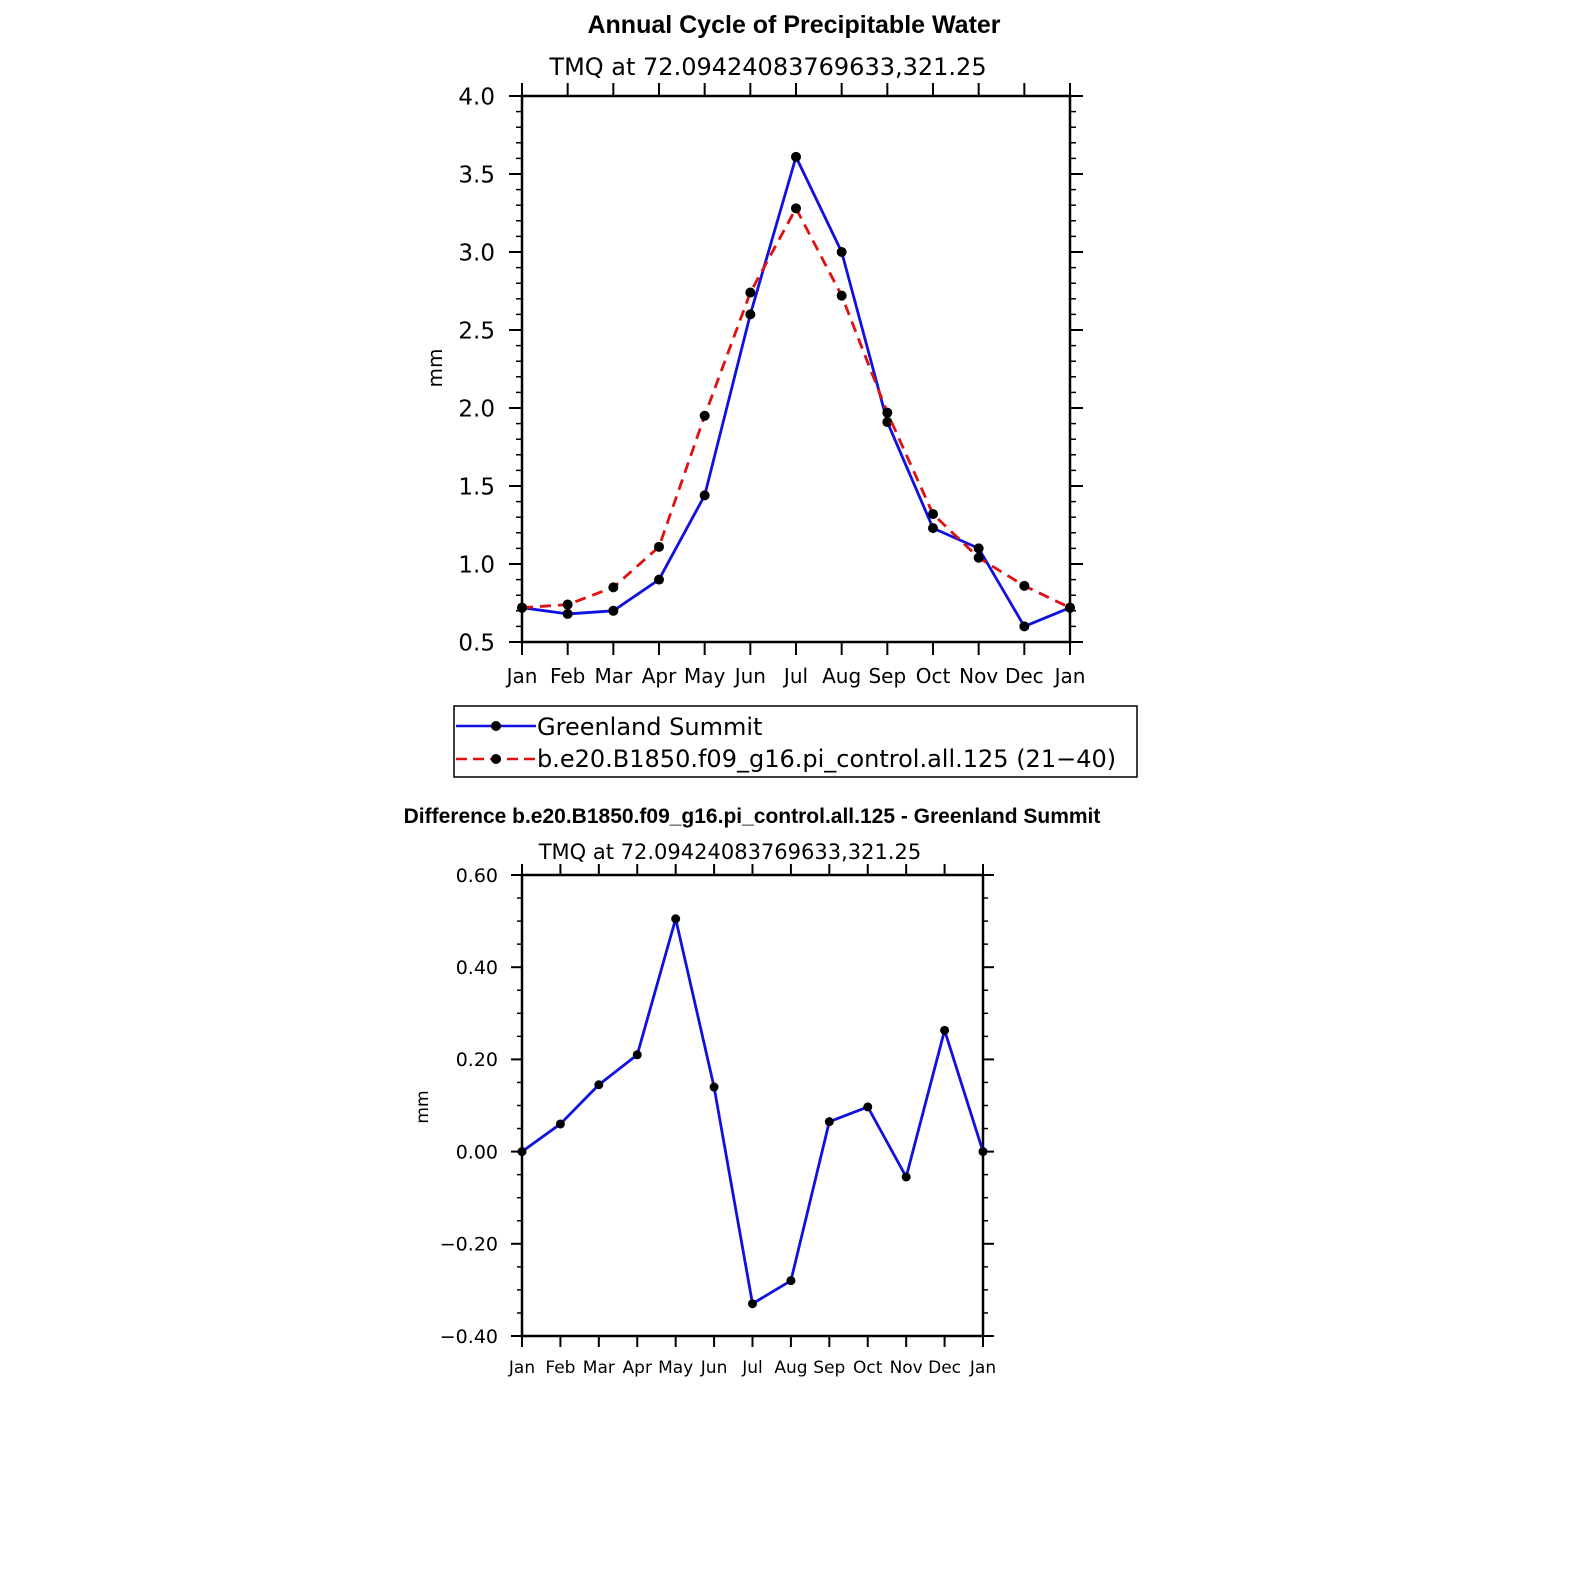  Describe the element at coordinates (476, 97) in the screenshot. I see `y-tick-label: 4.0` at that location.